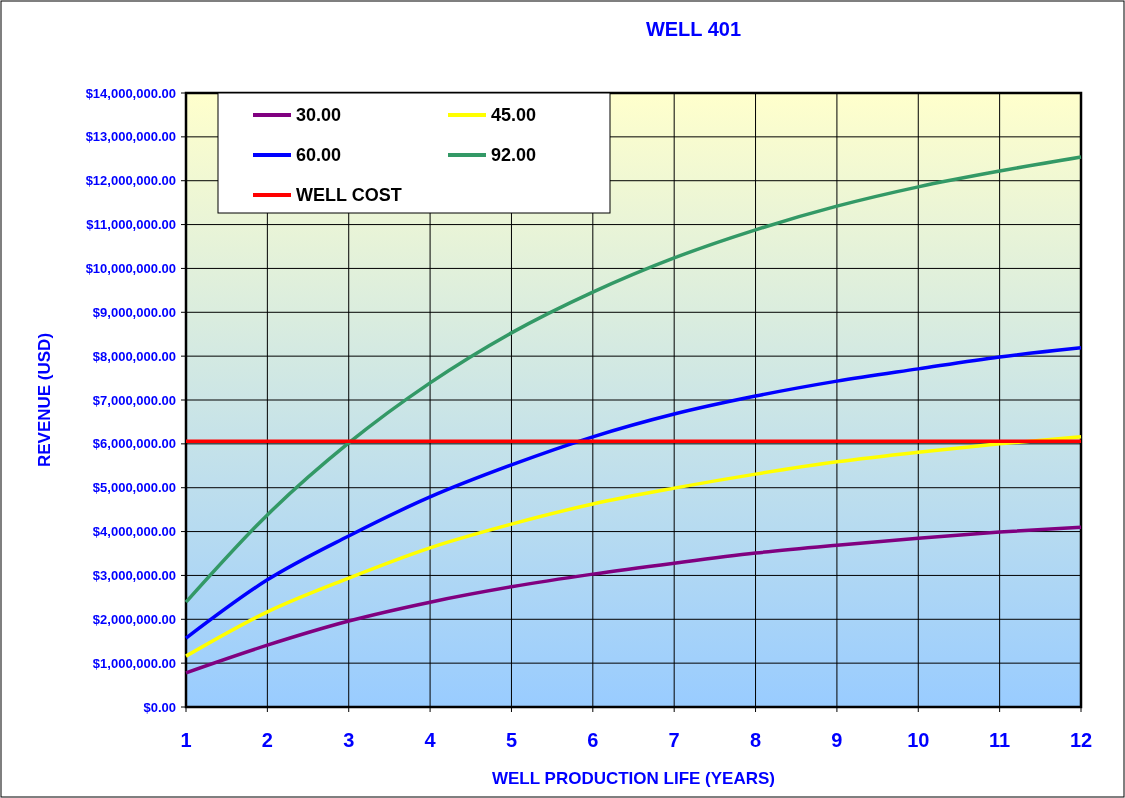  What do you see at coordinates (430, 740) in the screenshot?
I see `x-tick-label: 4` at bounding box center [430, 740].